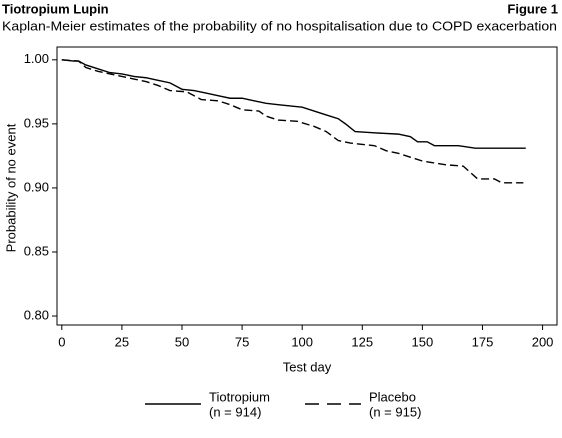 This screenshot has height=438, width=562. I want to click on x-tick-label: 100, so click(302, 341).